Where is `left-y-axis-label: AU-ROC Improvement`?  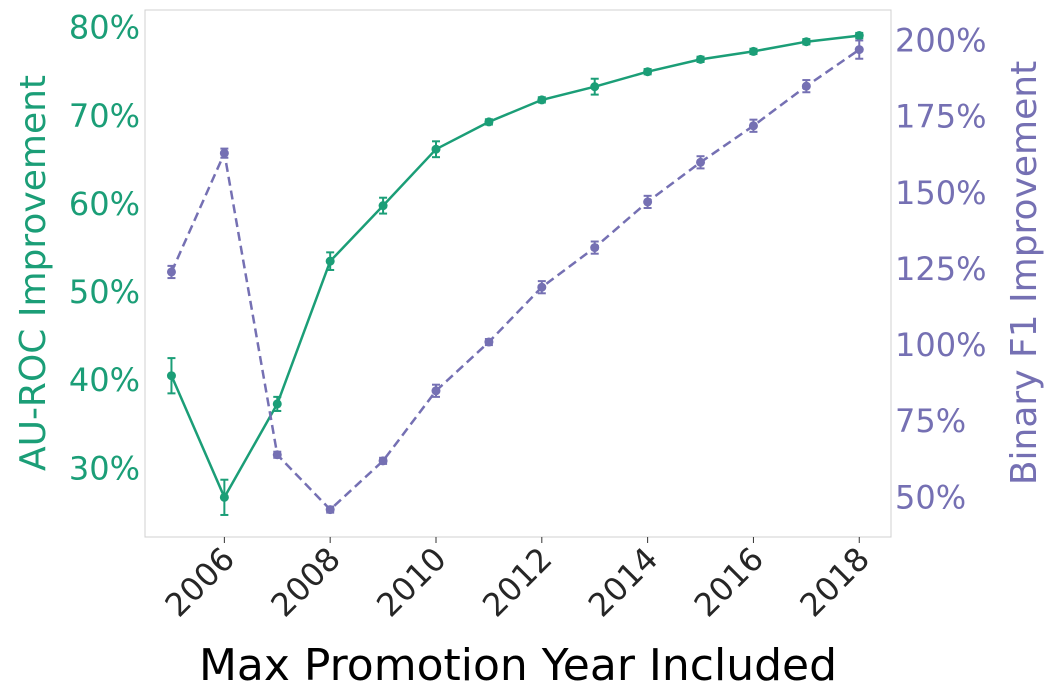 left-y-axis-label: AU-ROC Improvement is located at coordinates (33, 273).